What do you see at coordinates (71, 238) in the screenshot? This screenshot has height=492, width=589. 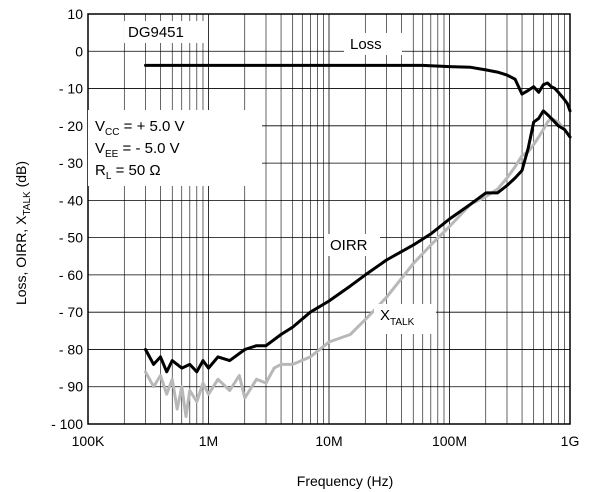 I see `y-tick-label: - 50` at bounding box center [71, 238].